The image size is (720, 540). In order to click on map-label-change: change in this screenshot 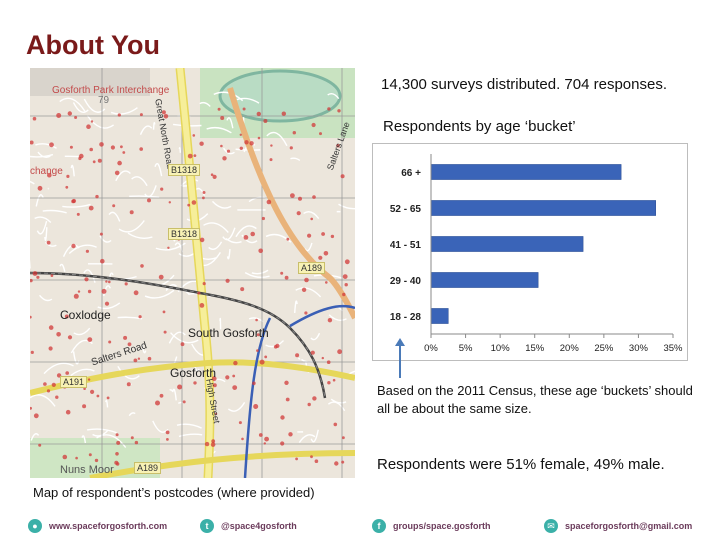, I will do `click(46, 171)`.